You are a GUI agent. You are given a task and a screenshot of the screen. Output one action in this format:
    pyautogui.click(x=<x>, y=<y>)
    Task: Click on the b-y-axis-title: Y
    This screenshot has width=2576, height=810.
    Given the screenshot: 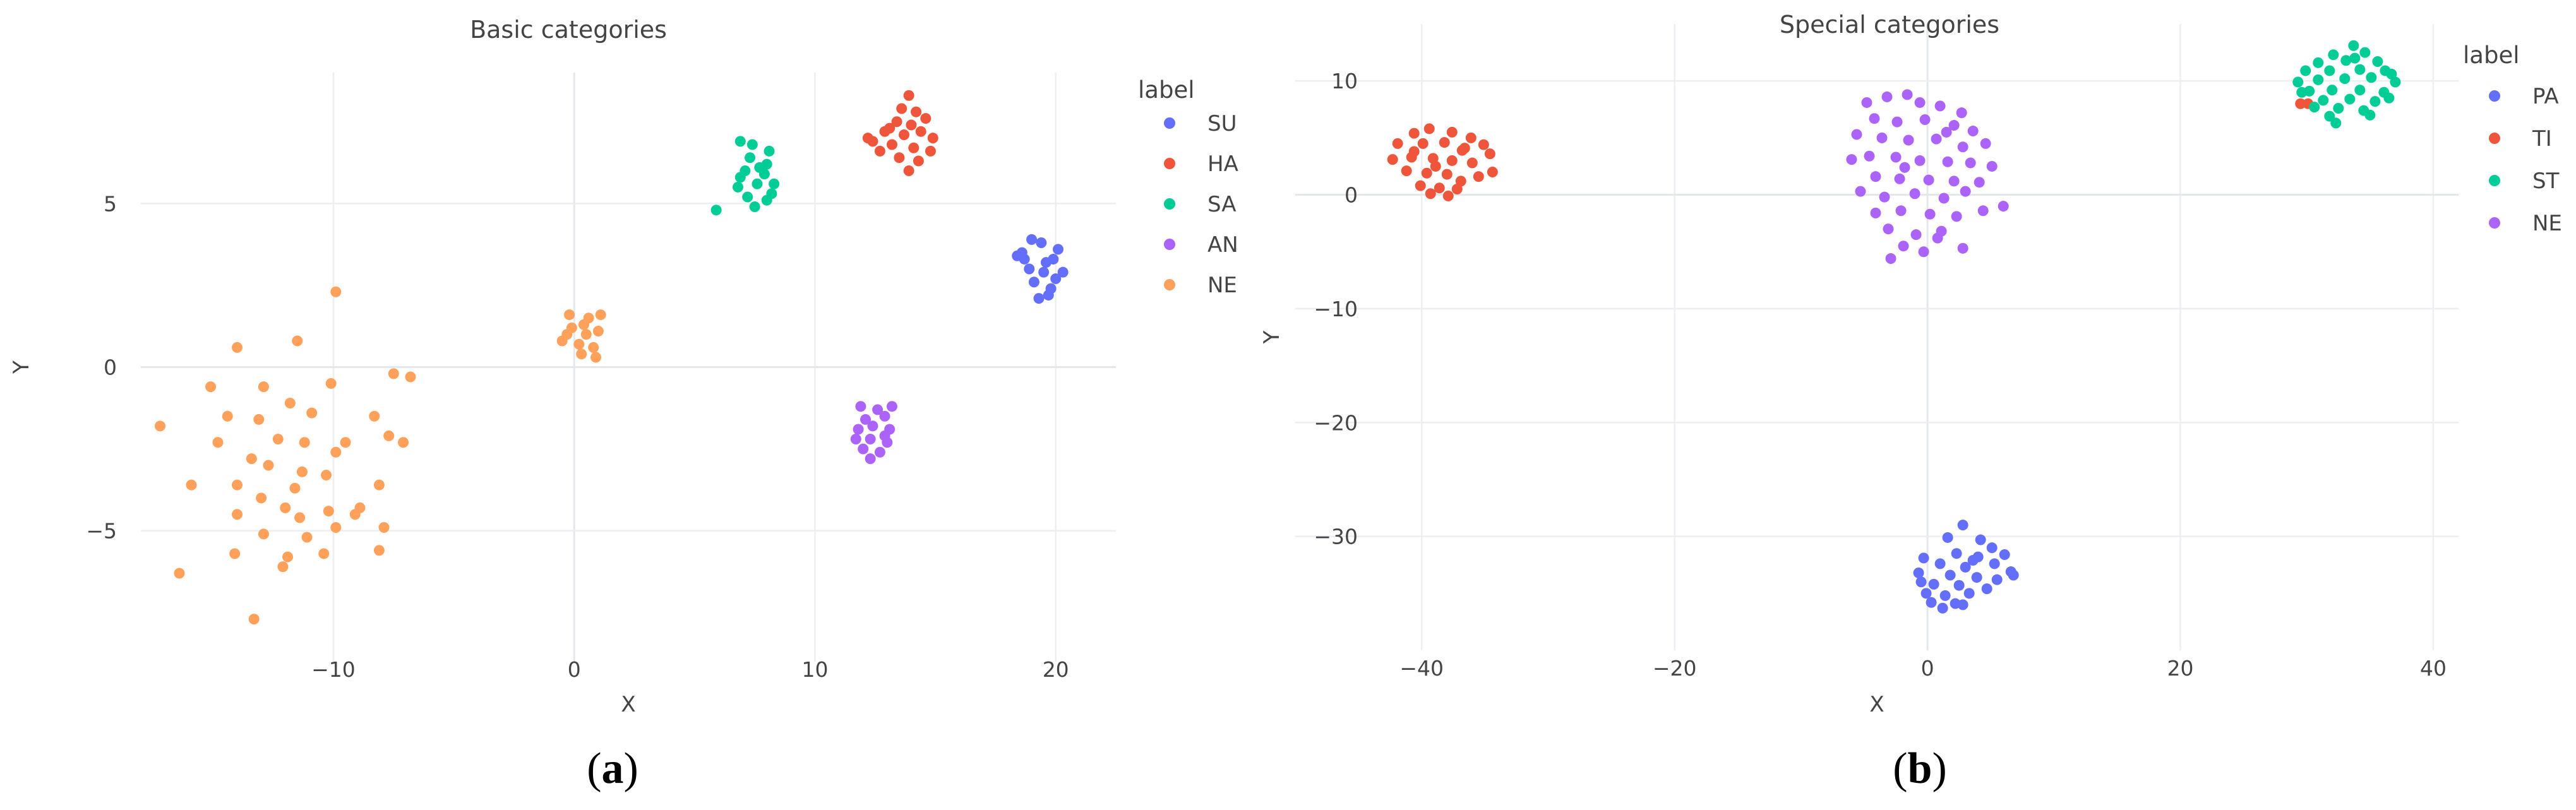 What is the action you would take?
    pyautogui.click(x=1272, y=337)
    